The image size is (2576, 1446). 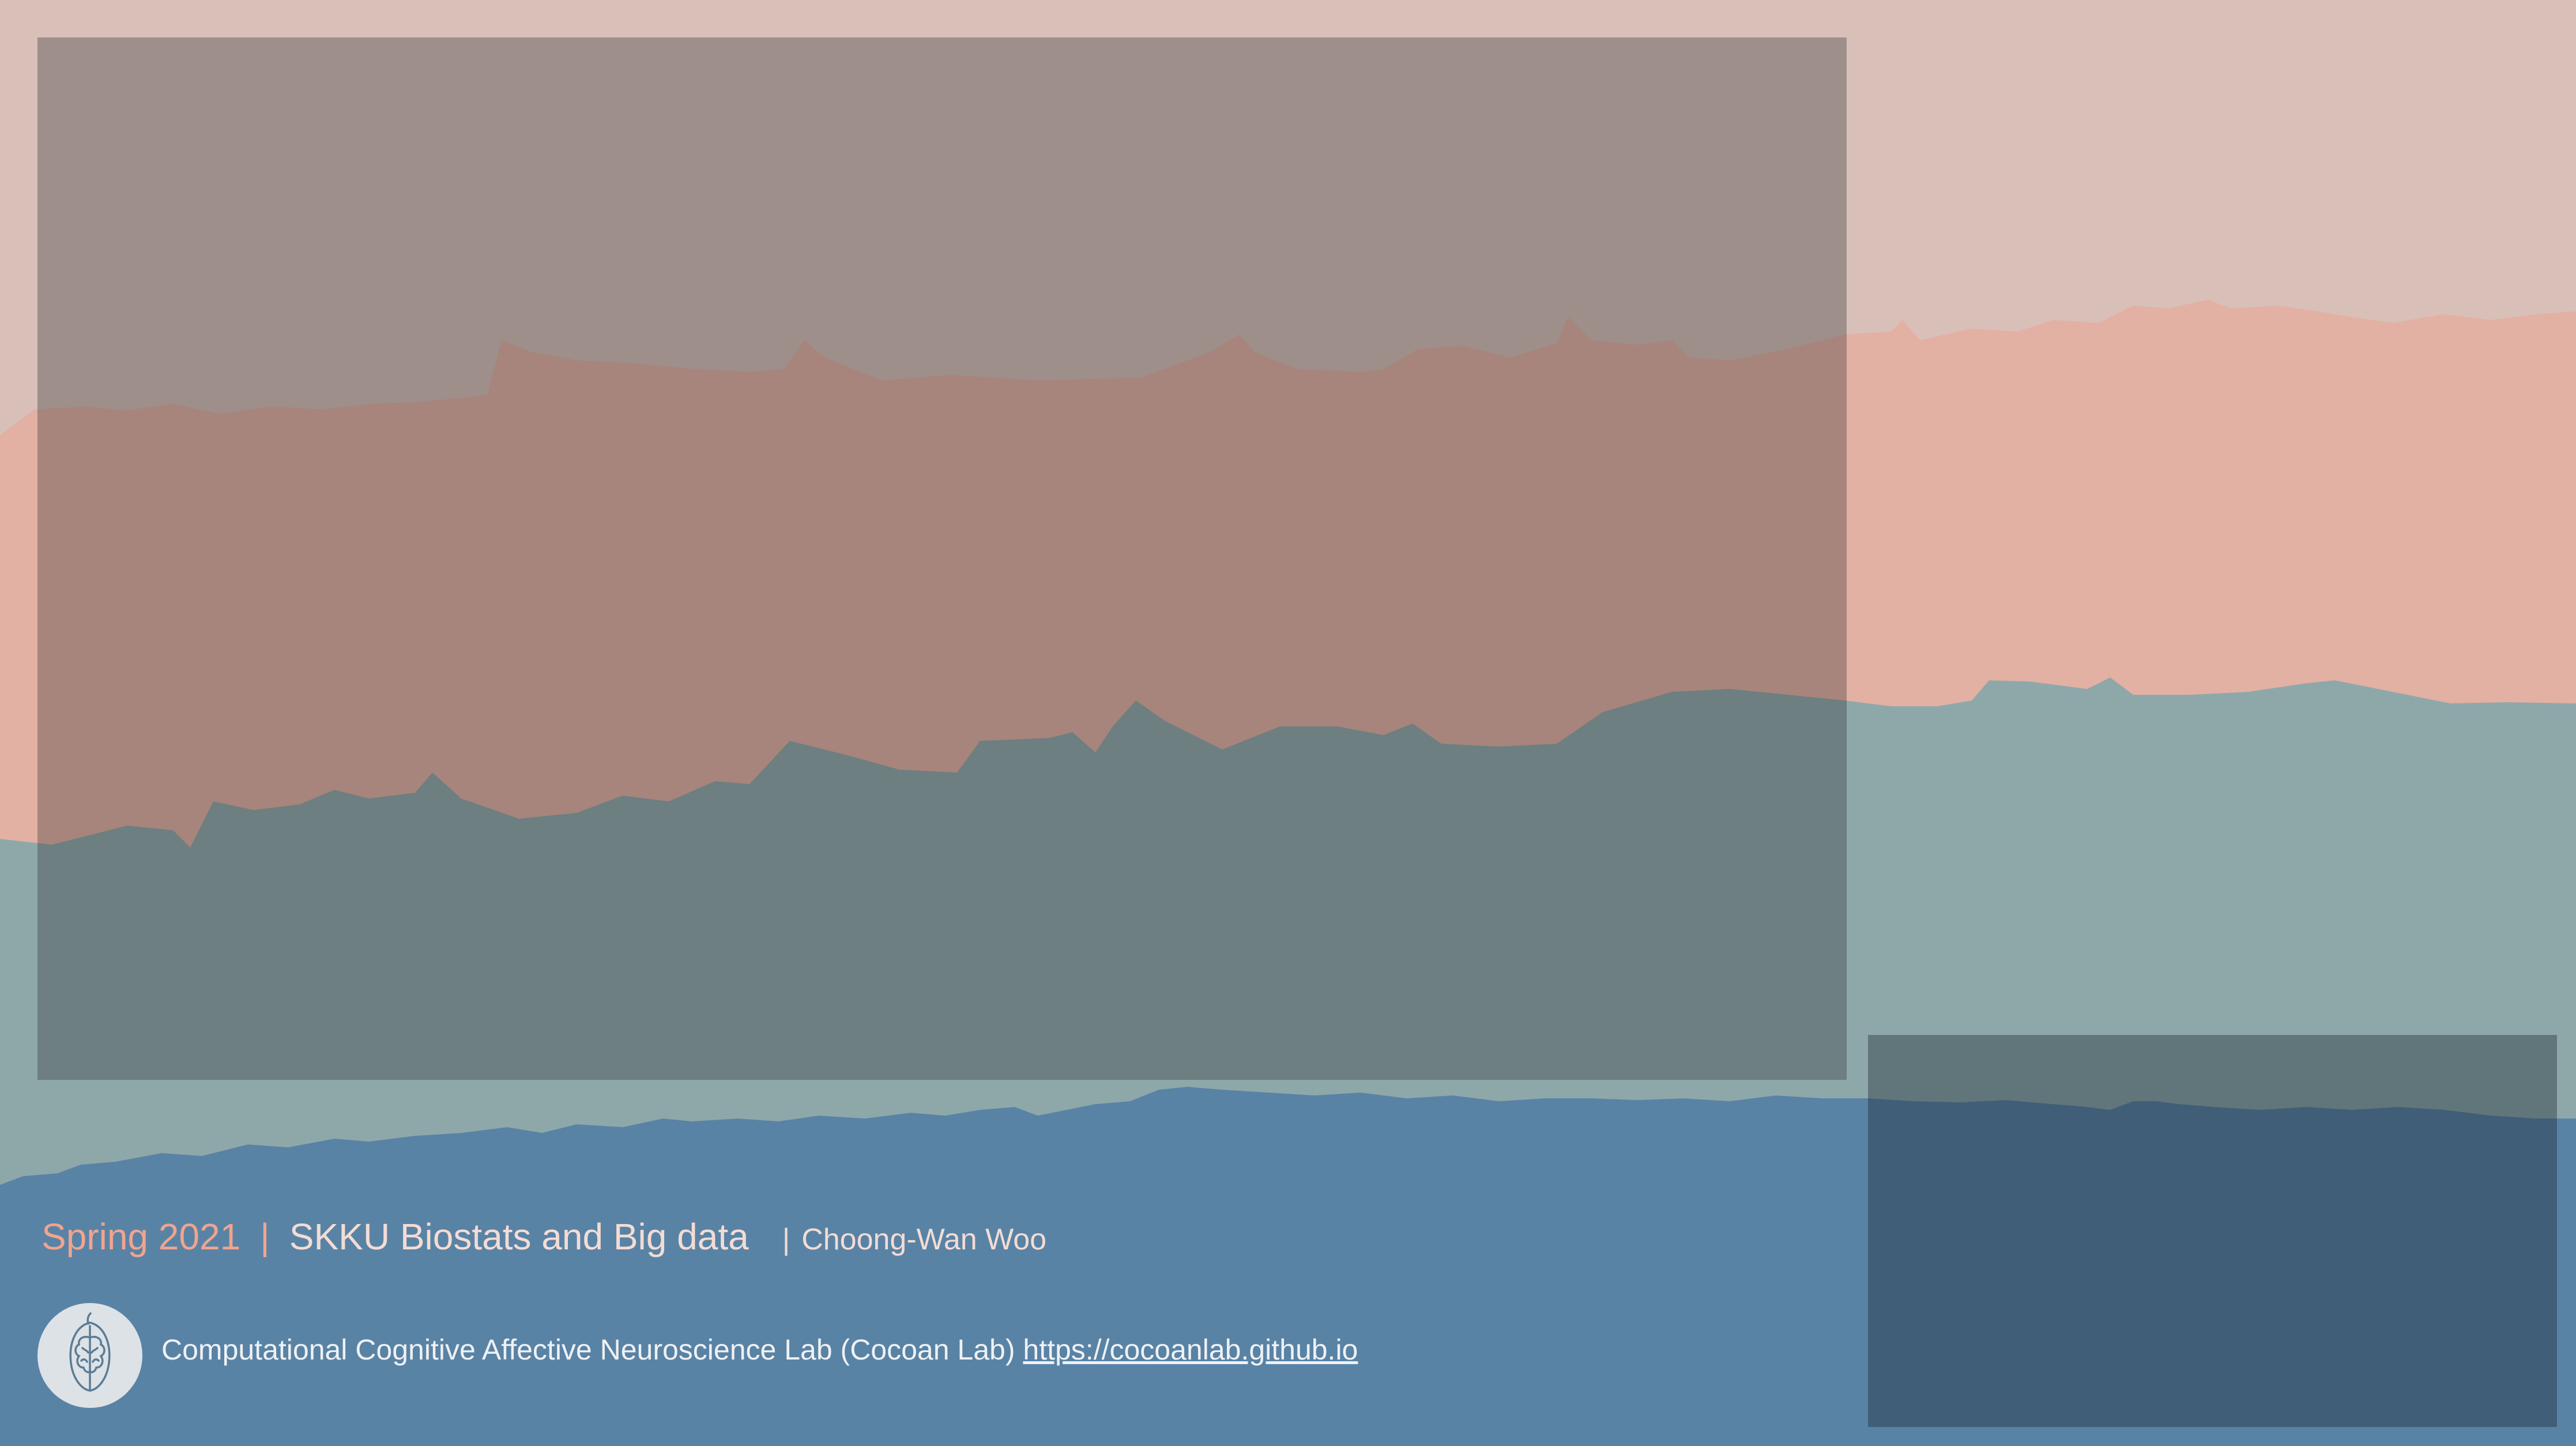 What do you see at coordinates (1190, 1350) in the screenshot?
I see `lab-website-link: https://cocoanlab.github.io` at bounding box center [1190, 1350].